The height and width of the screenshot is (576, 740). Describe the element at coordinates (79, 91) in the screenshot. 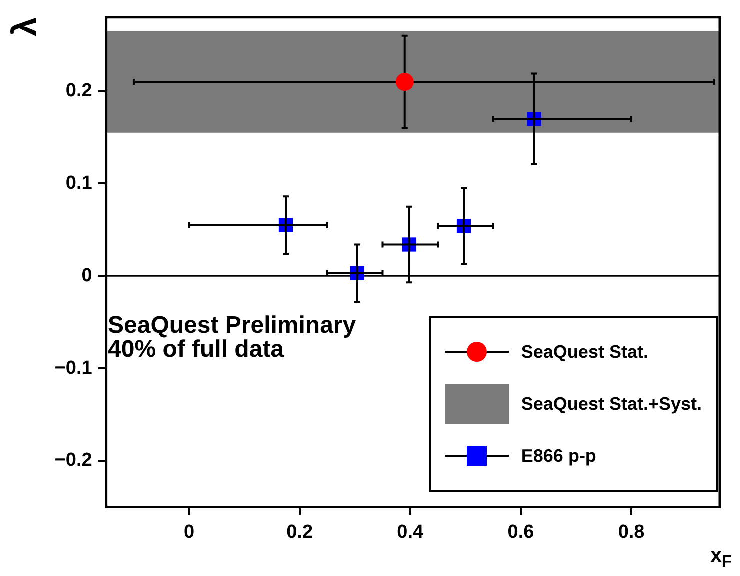

I see `y-tick-label: 0.2` at that location.